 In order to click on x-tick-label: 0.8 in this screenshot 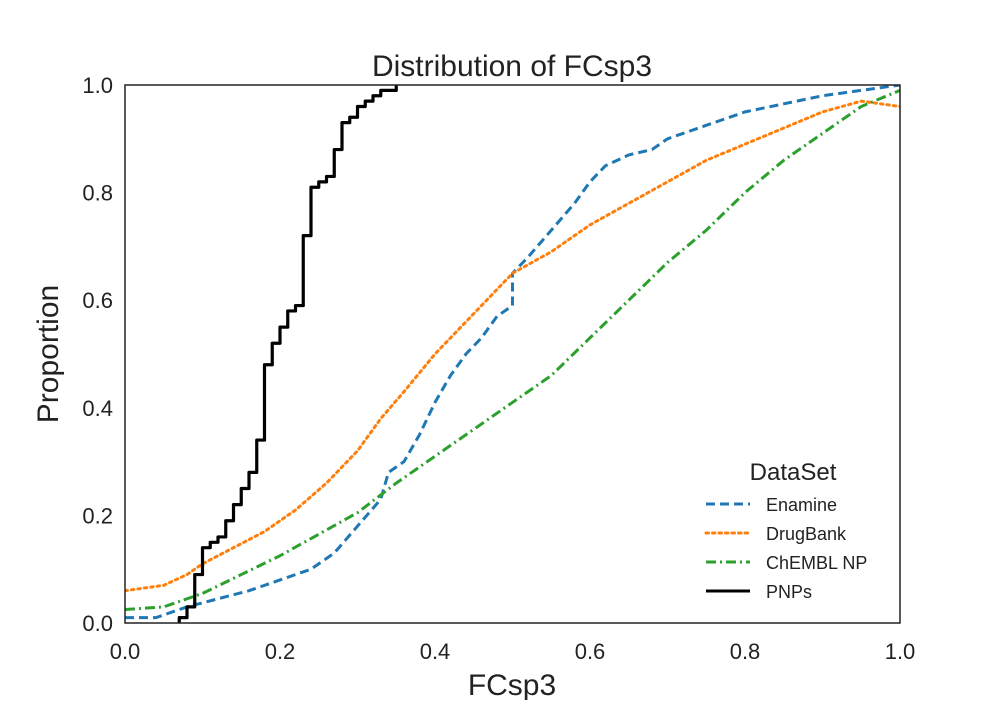, I will do `click(745, 651)`.